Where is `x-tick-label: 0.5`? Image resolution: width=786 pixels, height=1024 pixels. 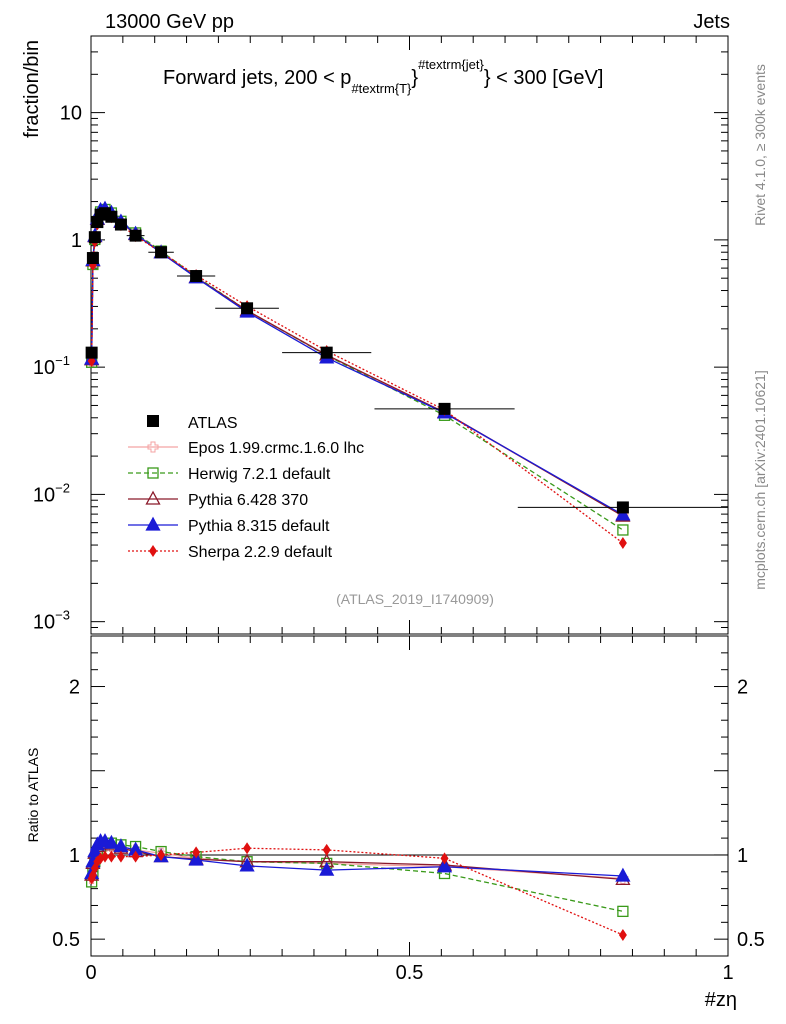 x-tick-label: 0.5 is located at coordinates (410, 973).